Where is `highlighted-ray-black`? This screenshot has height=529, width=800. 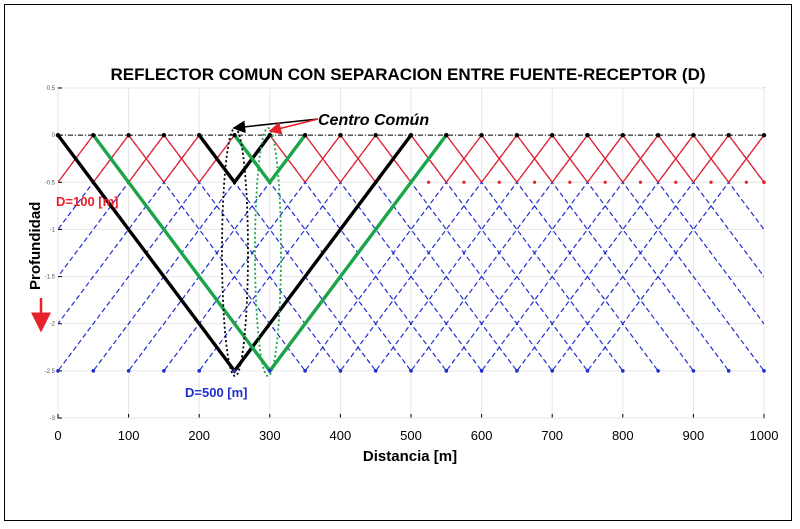 highlighted-ray-black is located at coordinates (234, 160).